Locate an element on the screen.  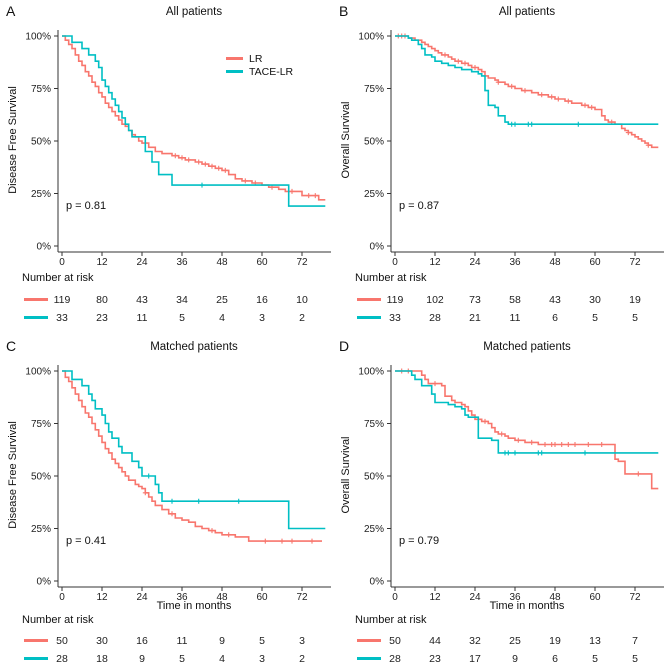
km-curve-TACE-LR is located at coordinates (527, 412).